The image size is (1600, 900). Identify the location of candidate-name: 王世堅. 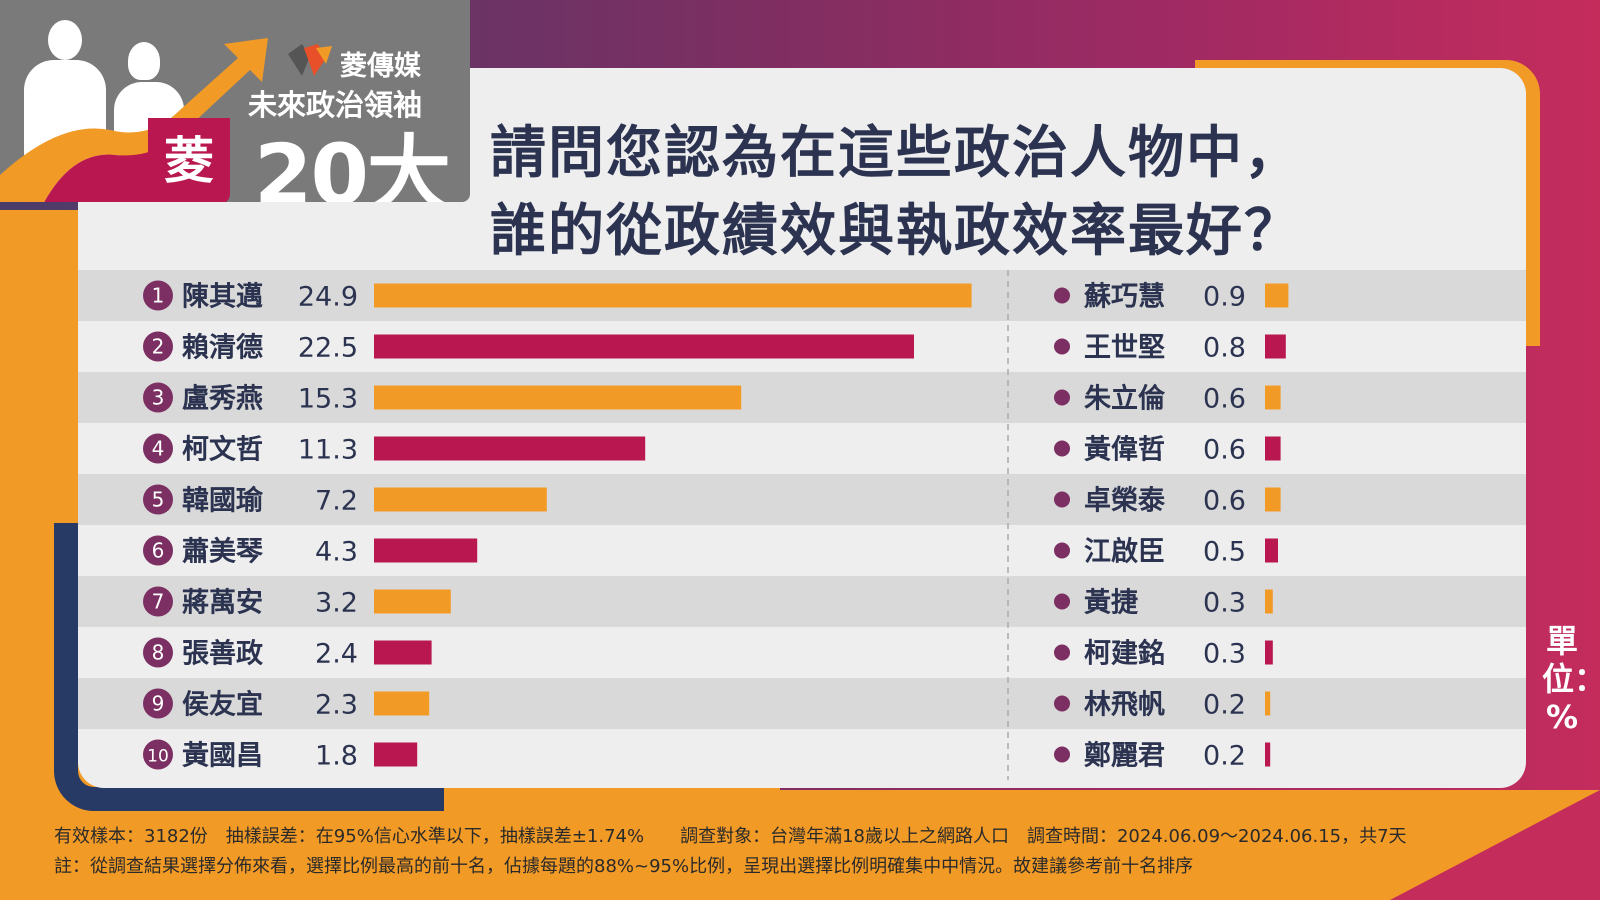
(1124, 348).